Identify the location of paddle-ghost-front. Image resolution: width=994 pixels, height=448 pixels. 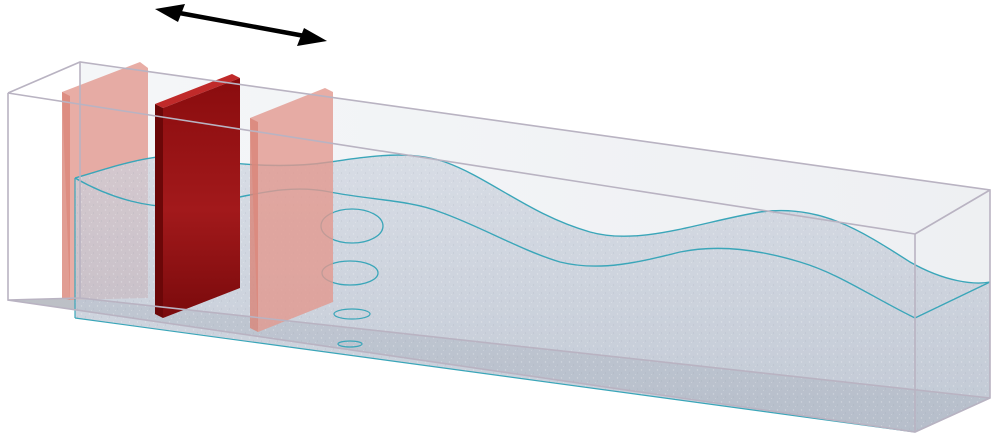
(291, 210).